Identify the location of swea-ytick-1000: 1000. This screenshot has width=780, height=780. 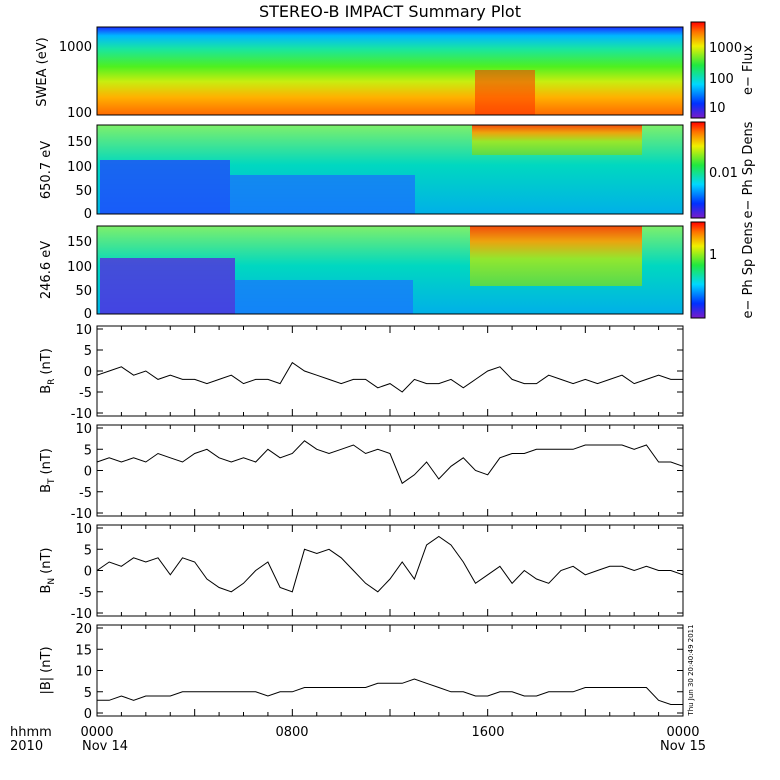
(75, 47).